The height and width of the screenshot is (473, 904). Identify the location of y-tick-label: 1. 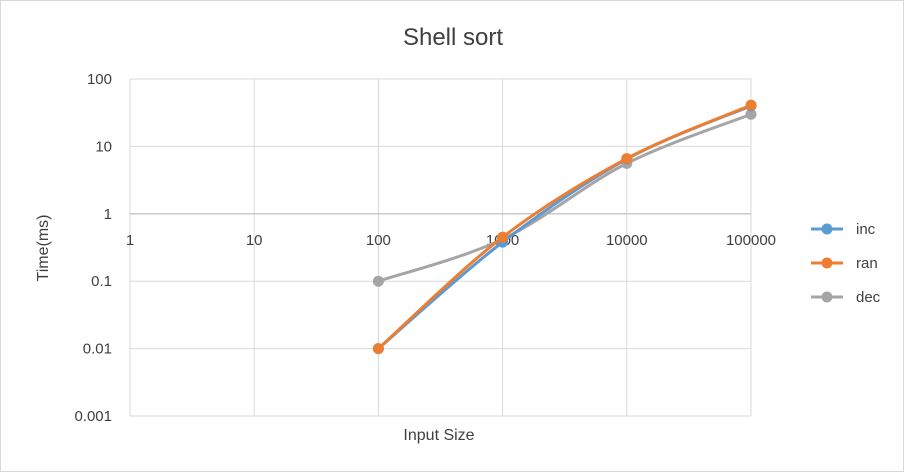
(108, 214).